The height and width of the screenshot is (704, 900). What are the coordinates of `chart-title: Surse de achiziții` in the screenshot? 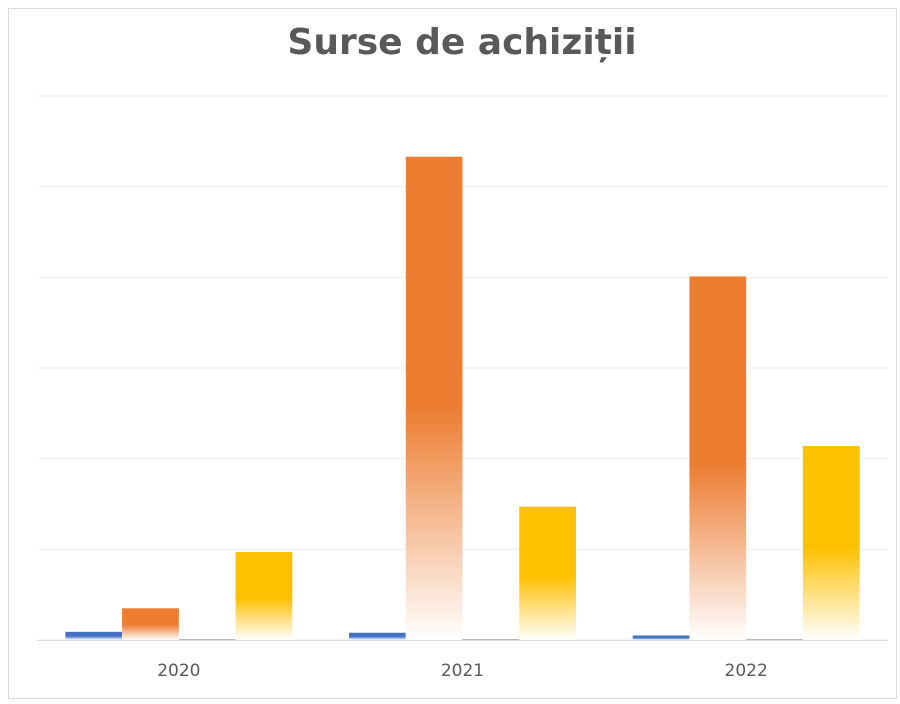 It's located at (461, 42).